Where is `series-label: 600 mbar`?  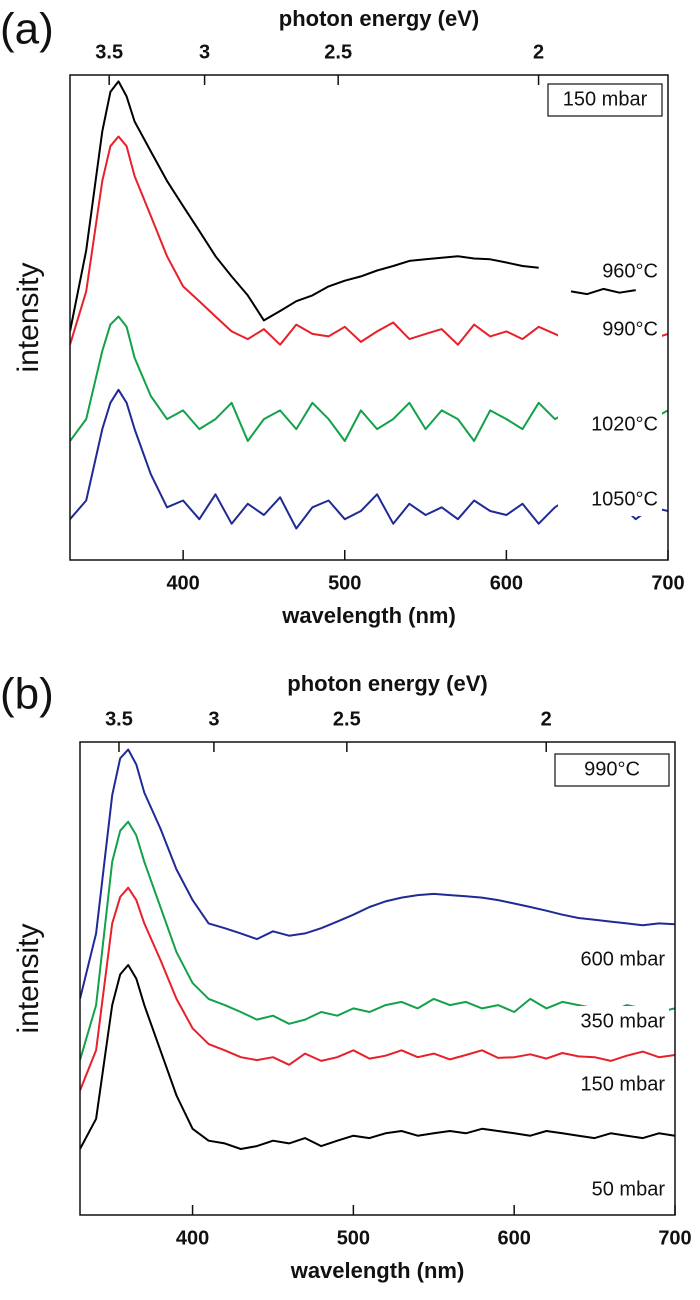 series-label: 600 mbar is located at coordinates (623, 959).